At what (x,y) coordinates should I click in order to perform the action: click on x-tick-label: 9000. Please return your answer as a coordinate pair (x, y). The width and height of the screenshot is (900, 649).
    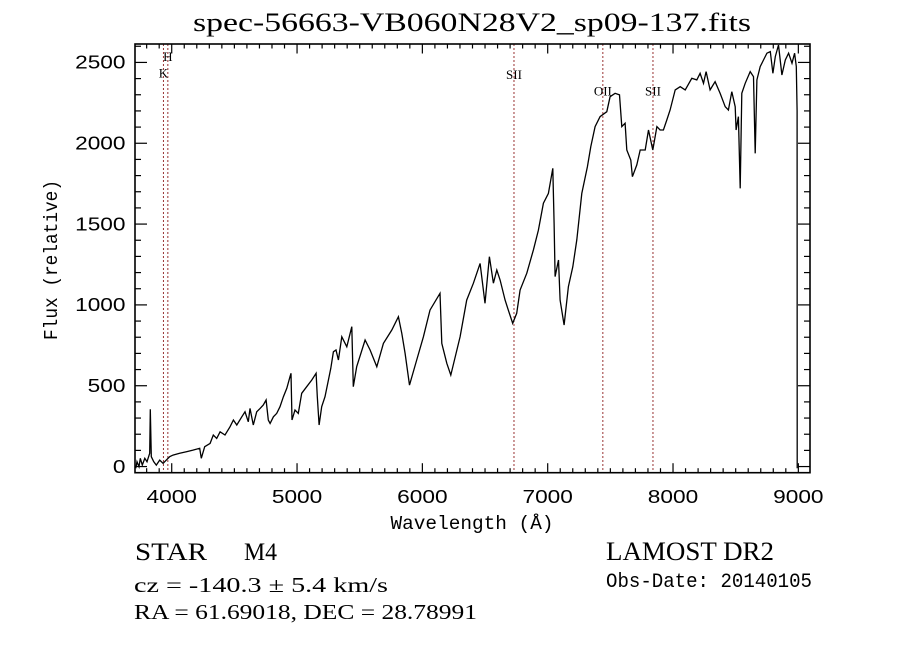
    Looking at the image, I should click on (798, 497).